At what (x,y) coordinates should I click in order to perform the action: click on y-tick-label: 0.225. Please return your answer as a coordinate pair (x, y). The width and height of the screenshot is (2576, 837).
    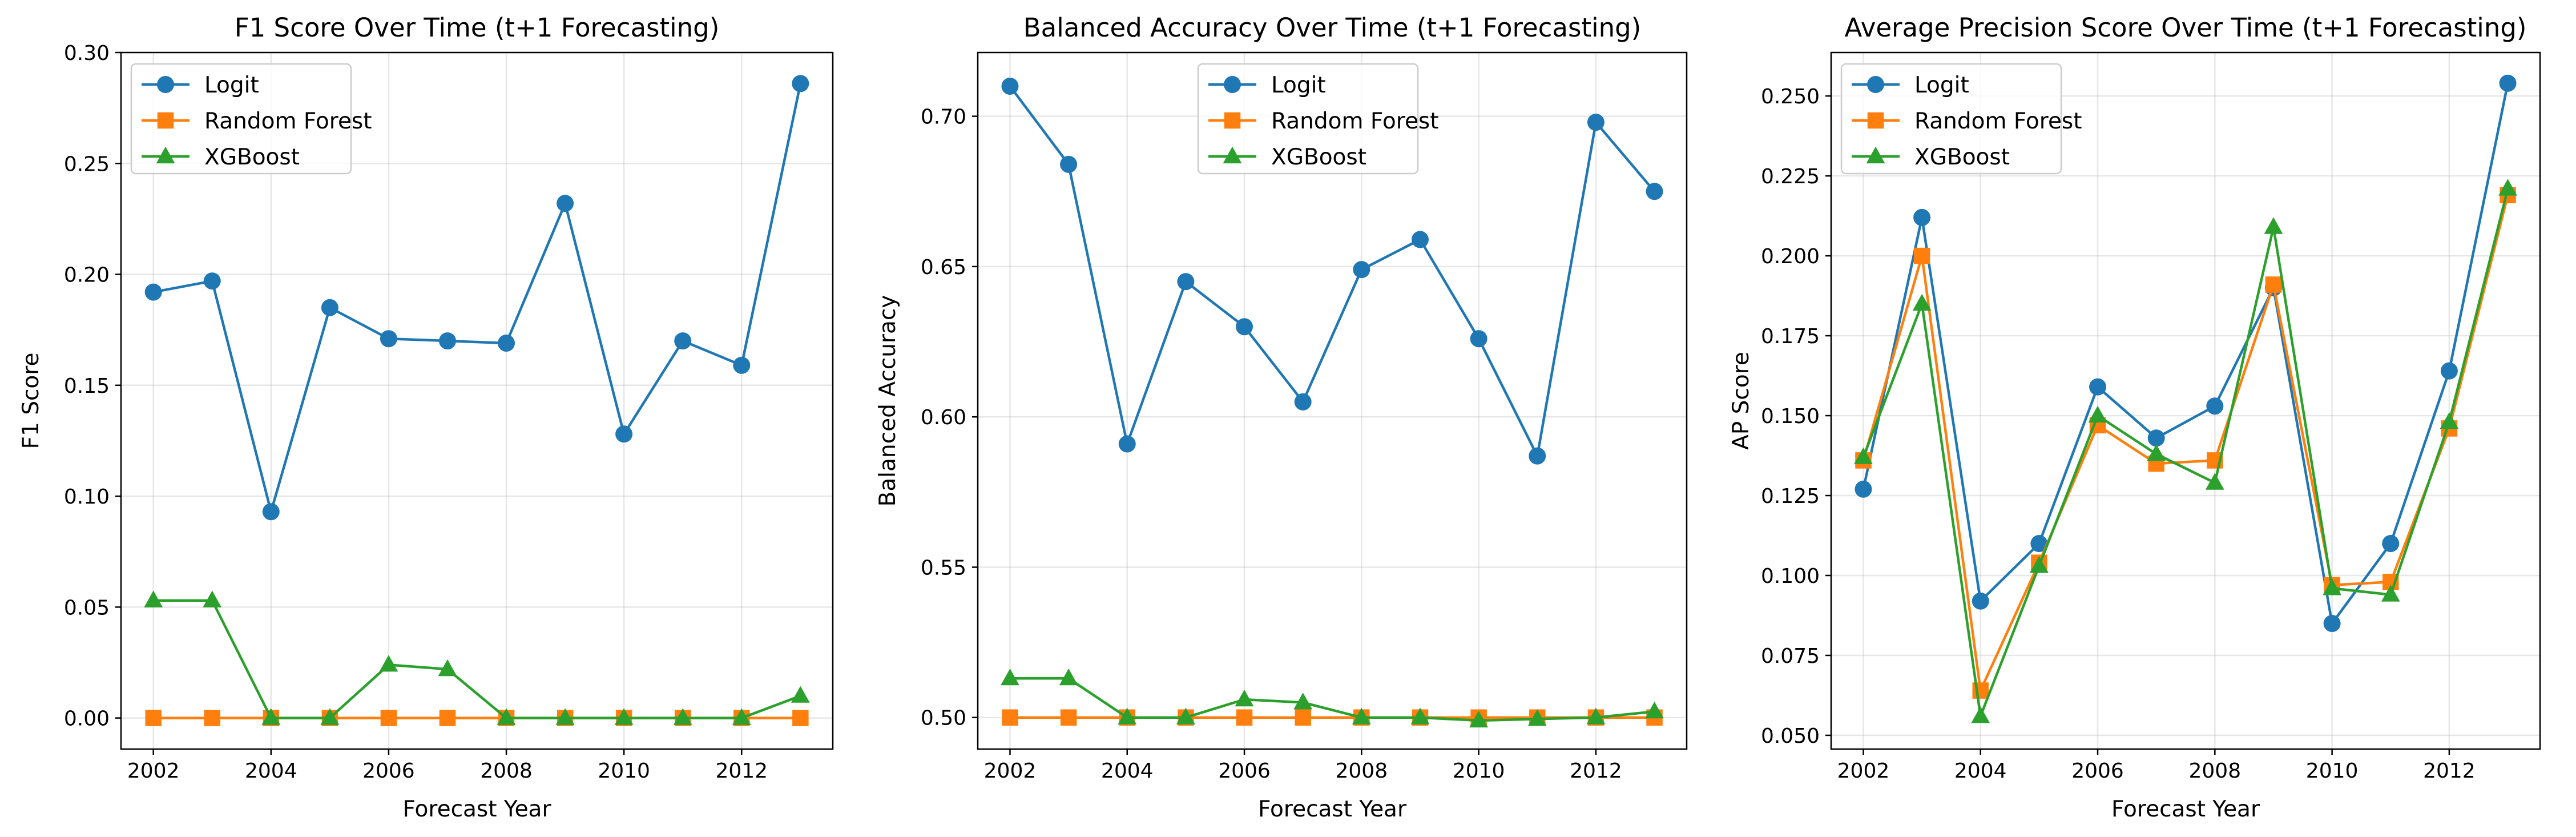
    Looking at the image, I should click on (1791, 176).